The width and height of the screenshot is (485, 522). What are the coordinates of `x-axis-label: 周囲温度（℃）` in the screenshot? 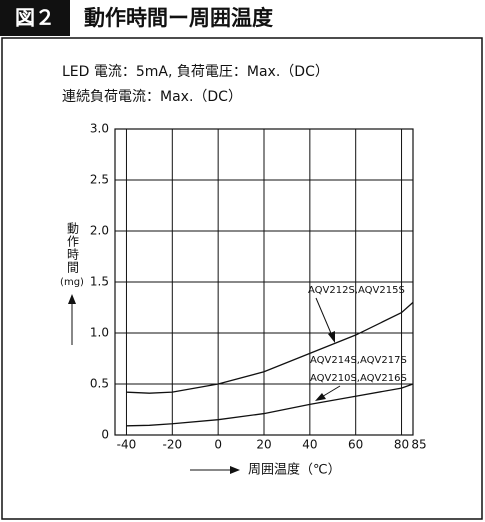 It's located at (294, 470).